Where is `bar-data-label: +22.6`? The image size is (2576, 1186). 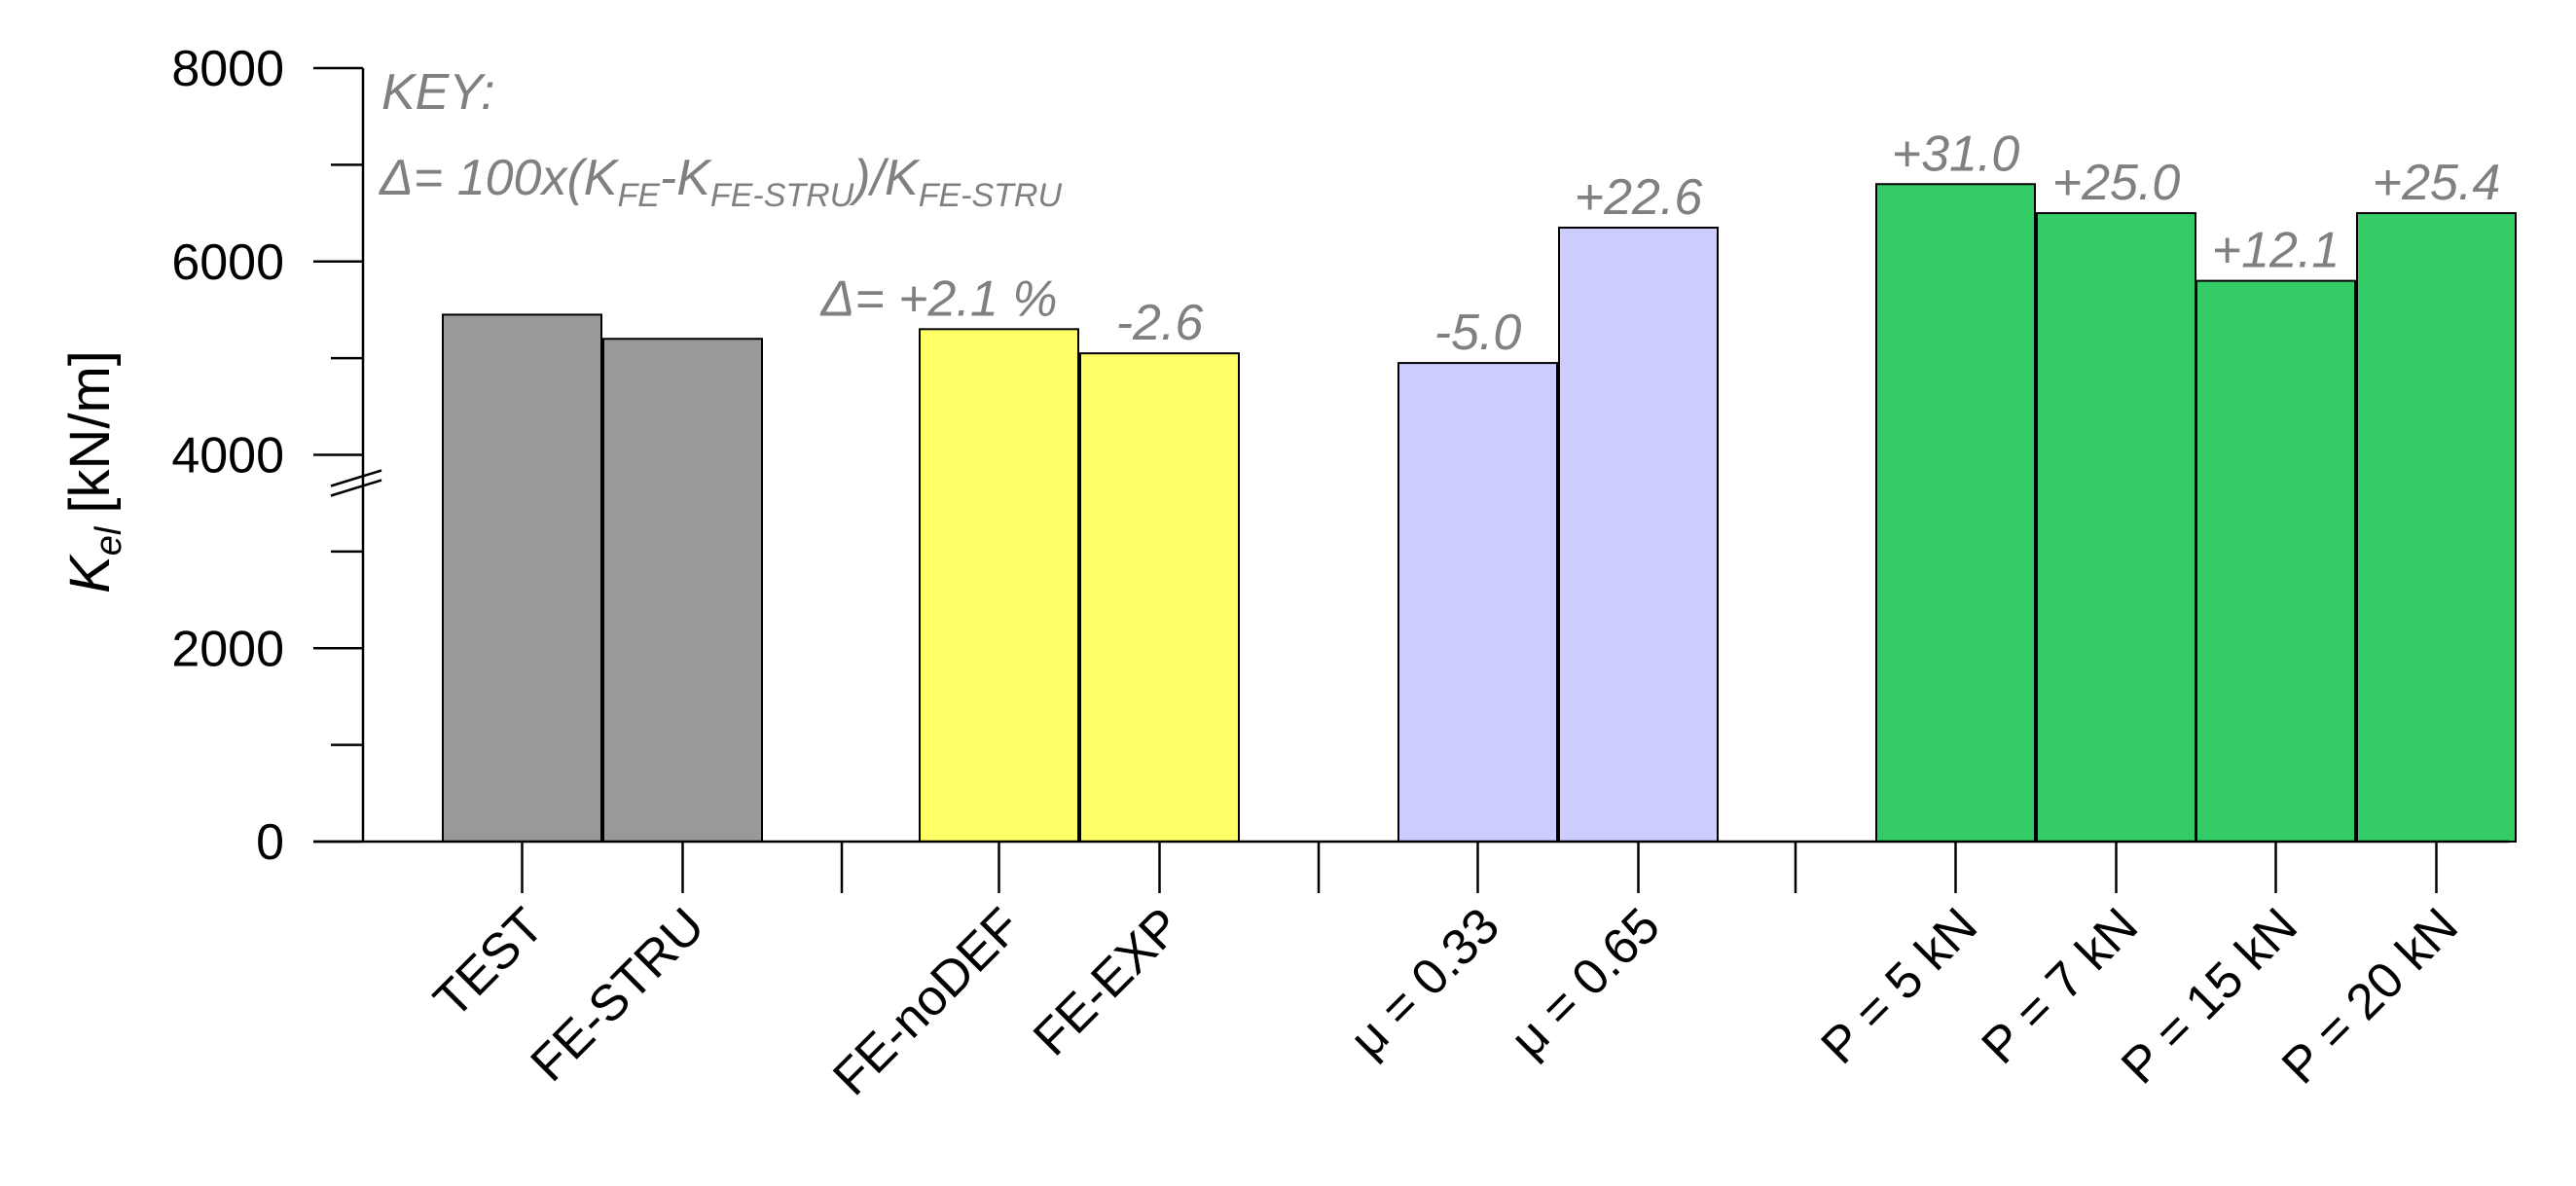 bar-data-label: +22.6 is located at coordinates (1639, 198).